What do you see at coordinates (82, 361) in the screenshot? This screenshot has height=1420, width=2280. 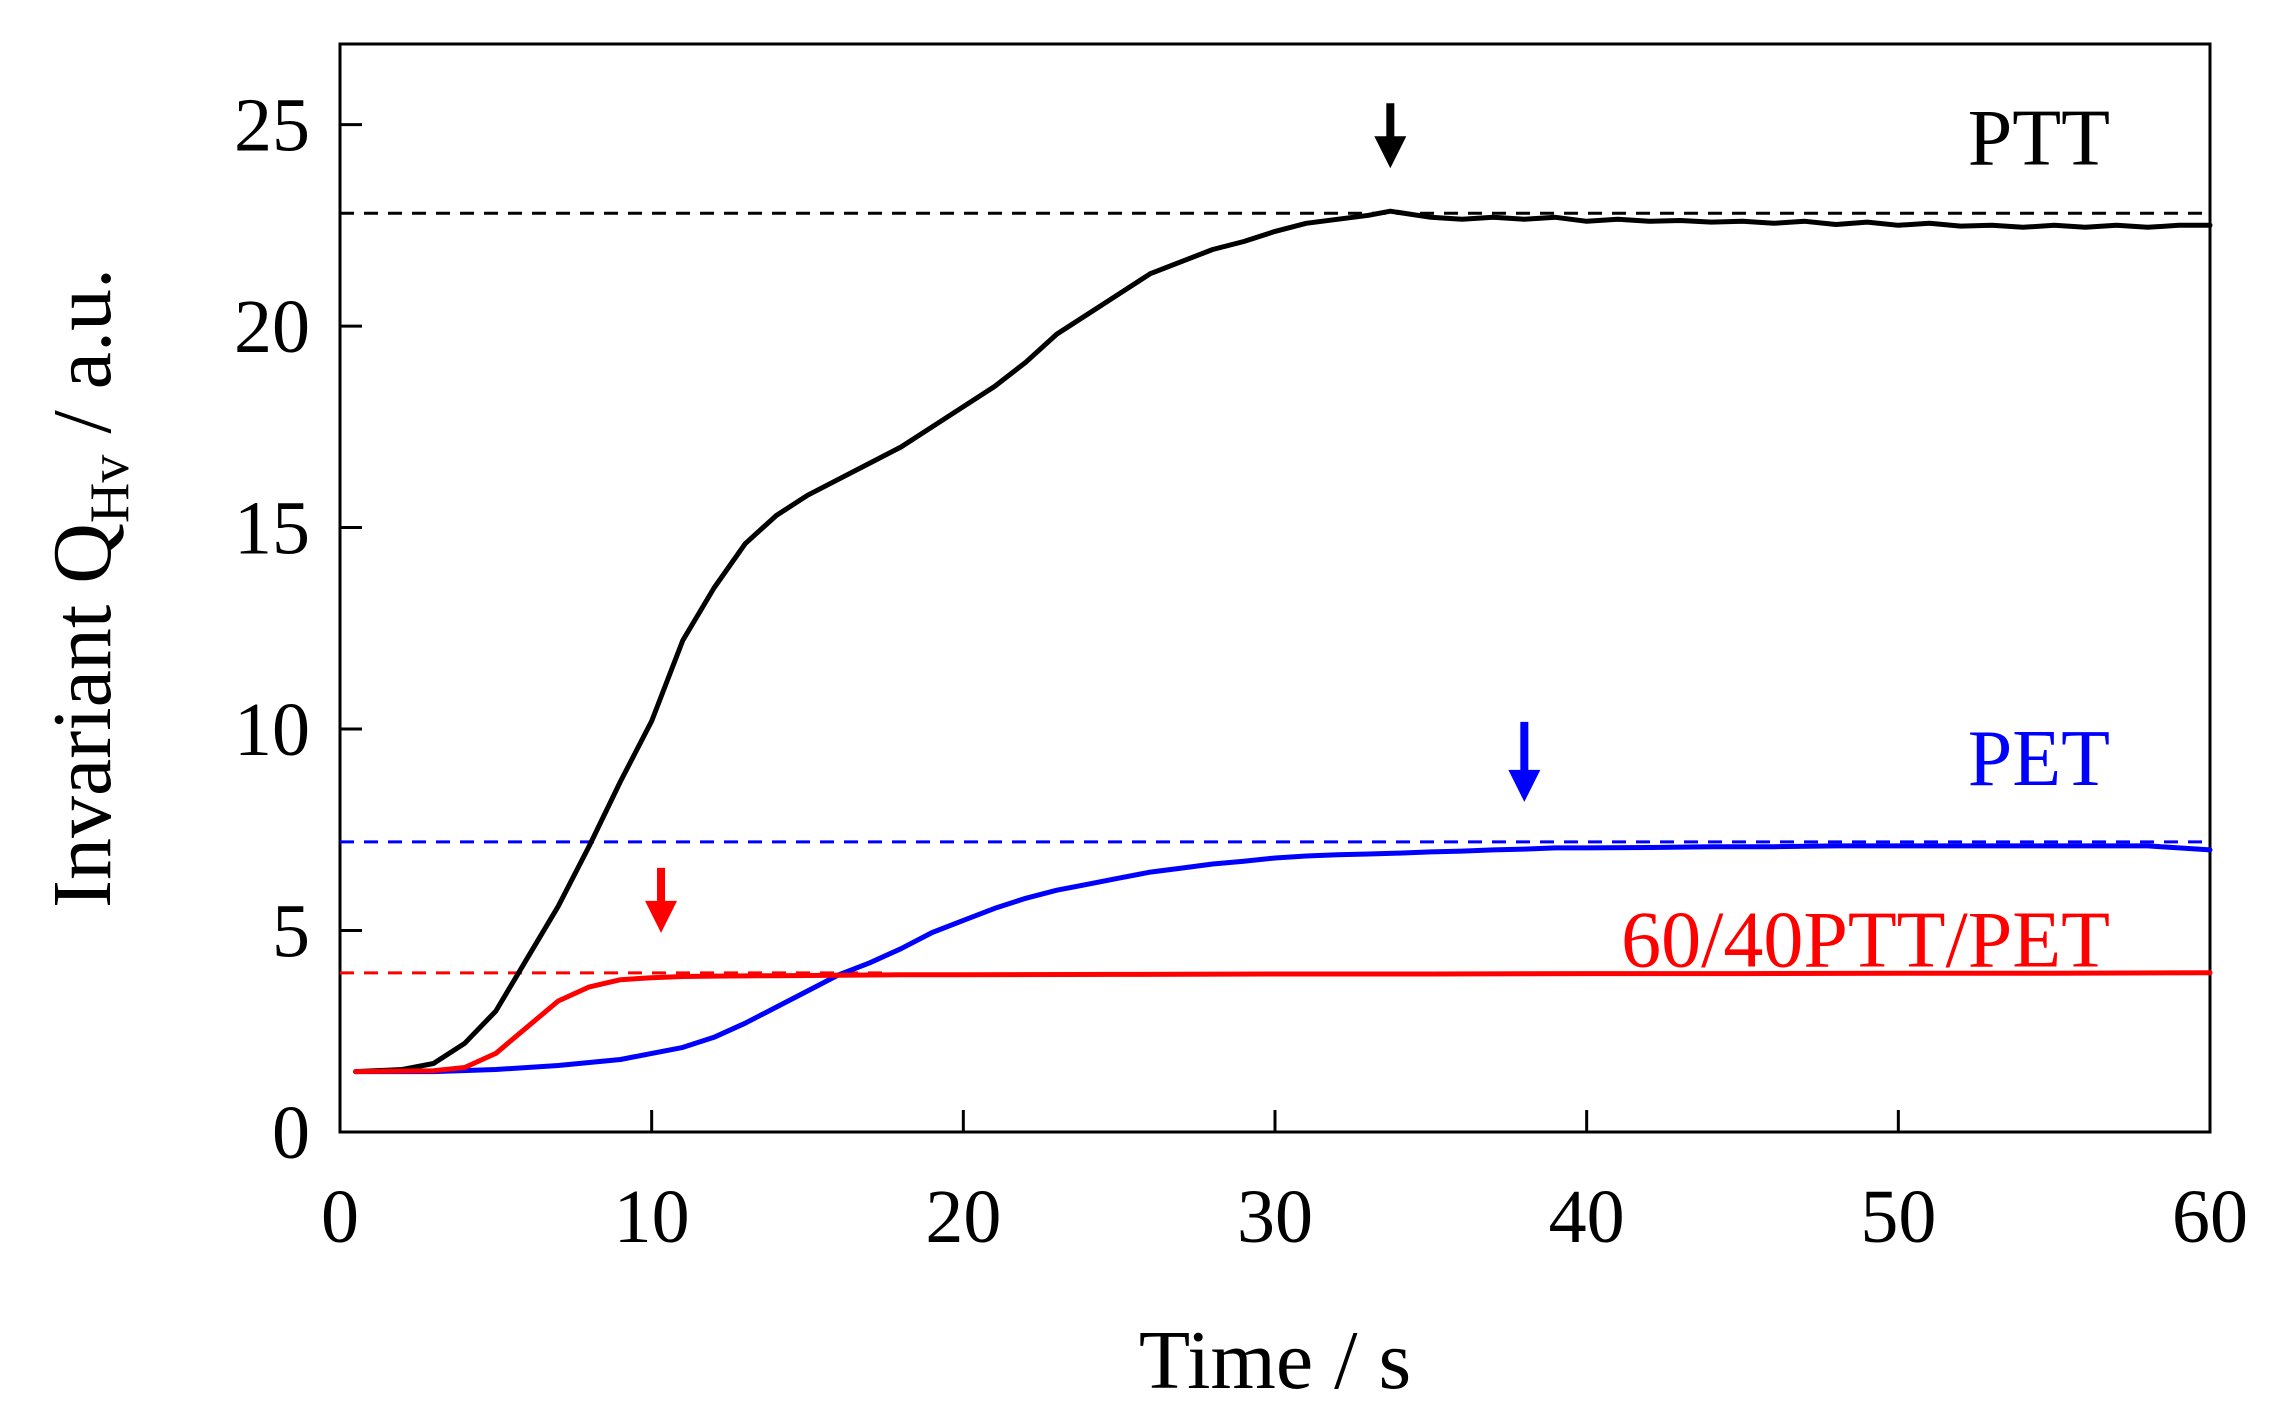 I see `y-axis-title-suffix: / a.u.` at bounding box center [82, 361].